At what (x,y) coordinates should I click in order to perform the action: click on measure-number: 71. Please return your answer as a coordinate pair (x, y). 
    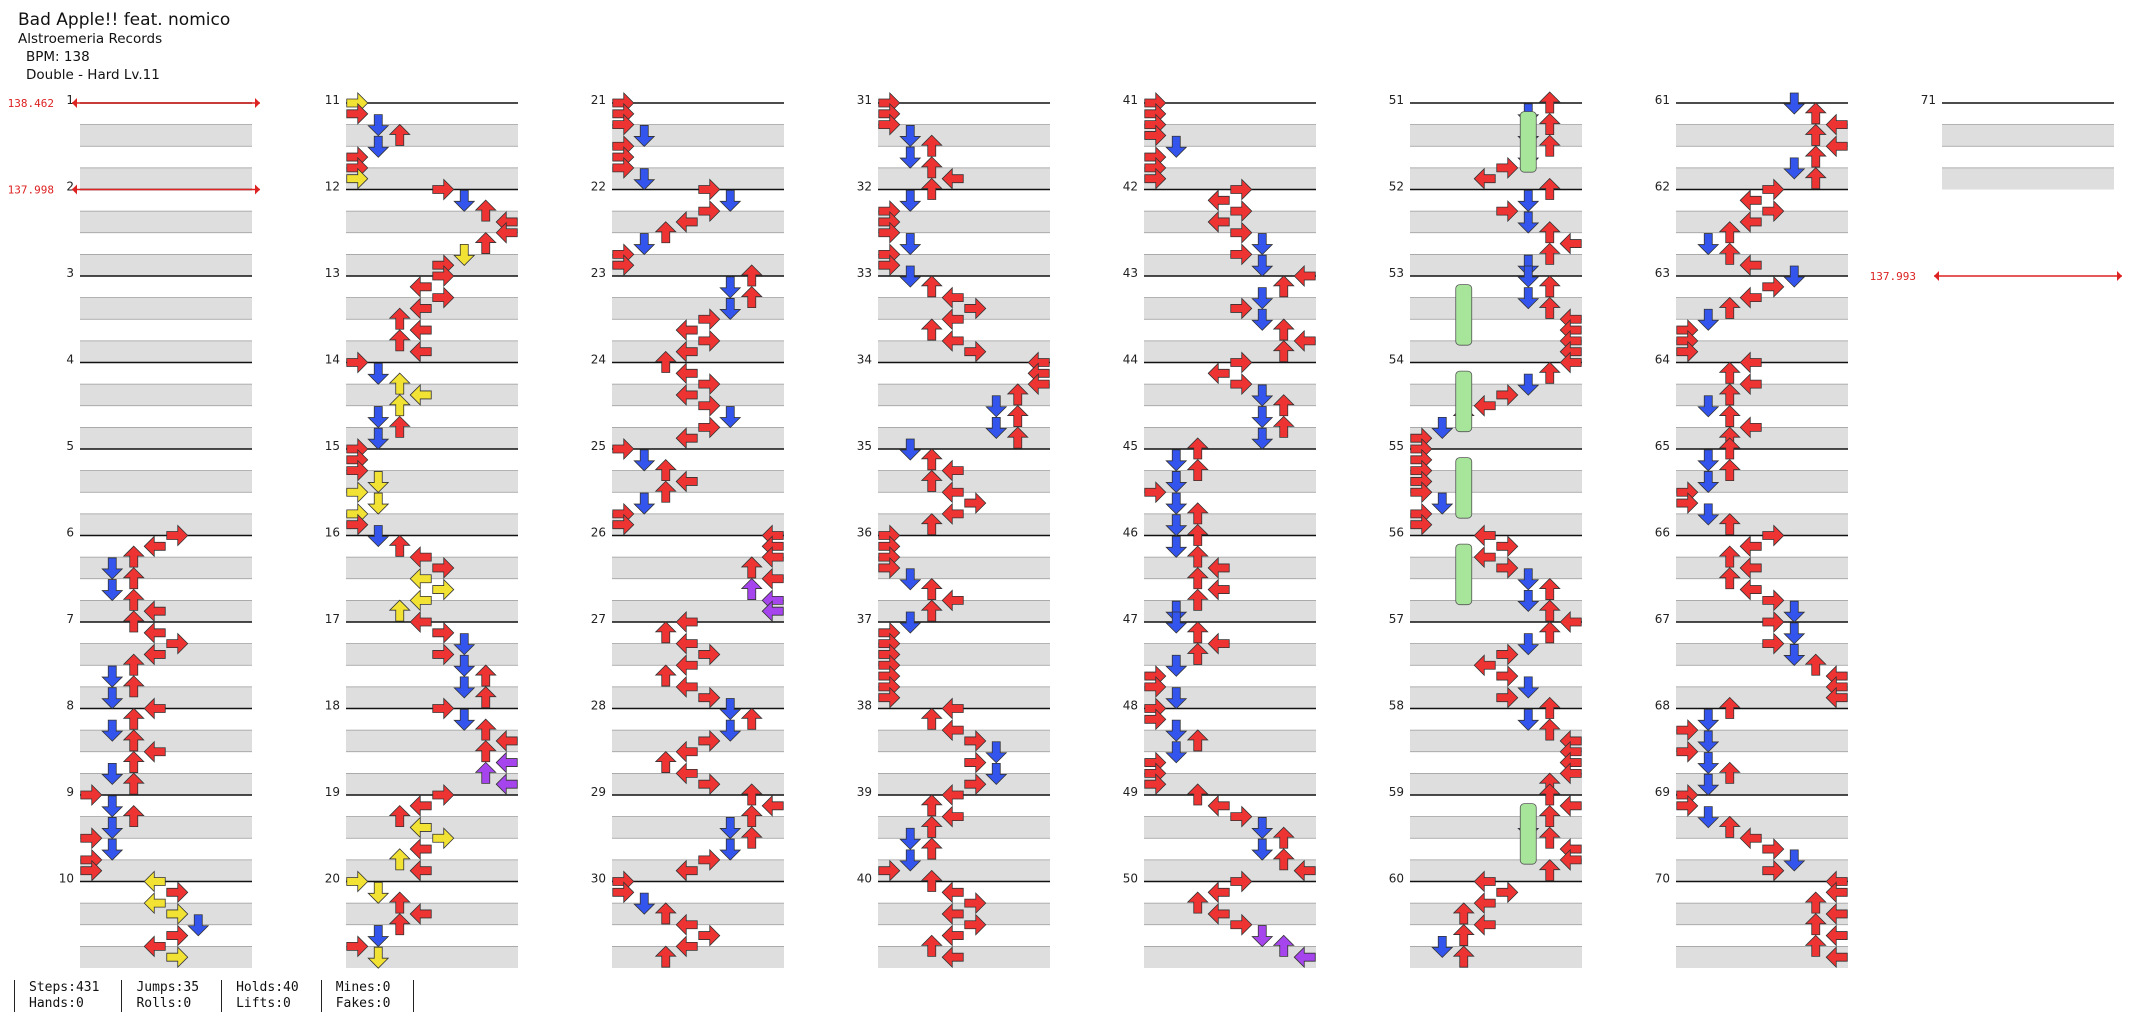
    Looking at the image, I should click on (1928, 100).